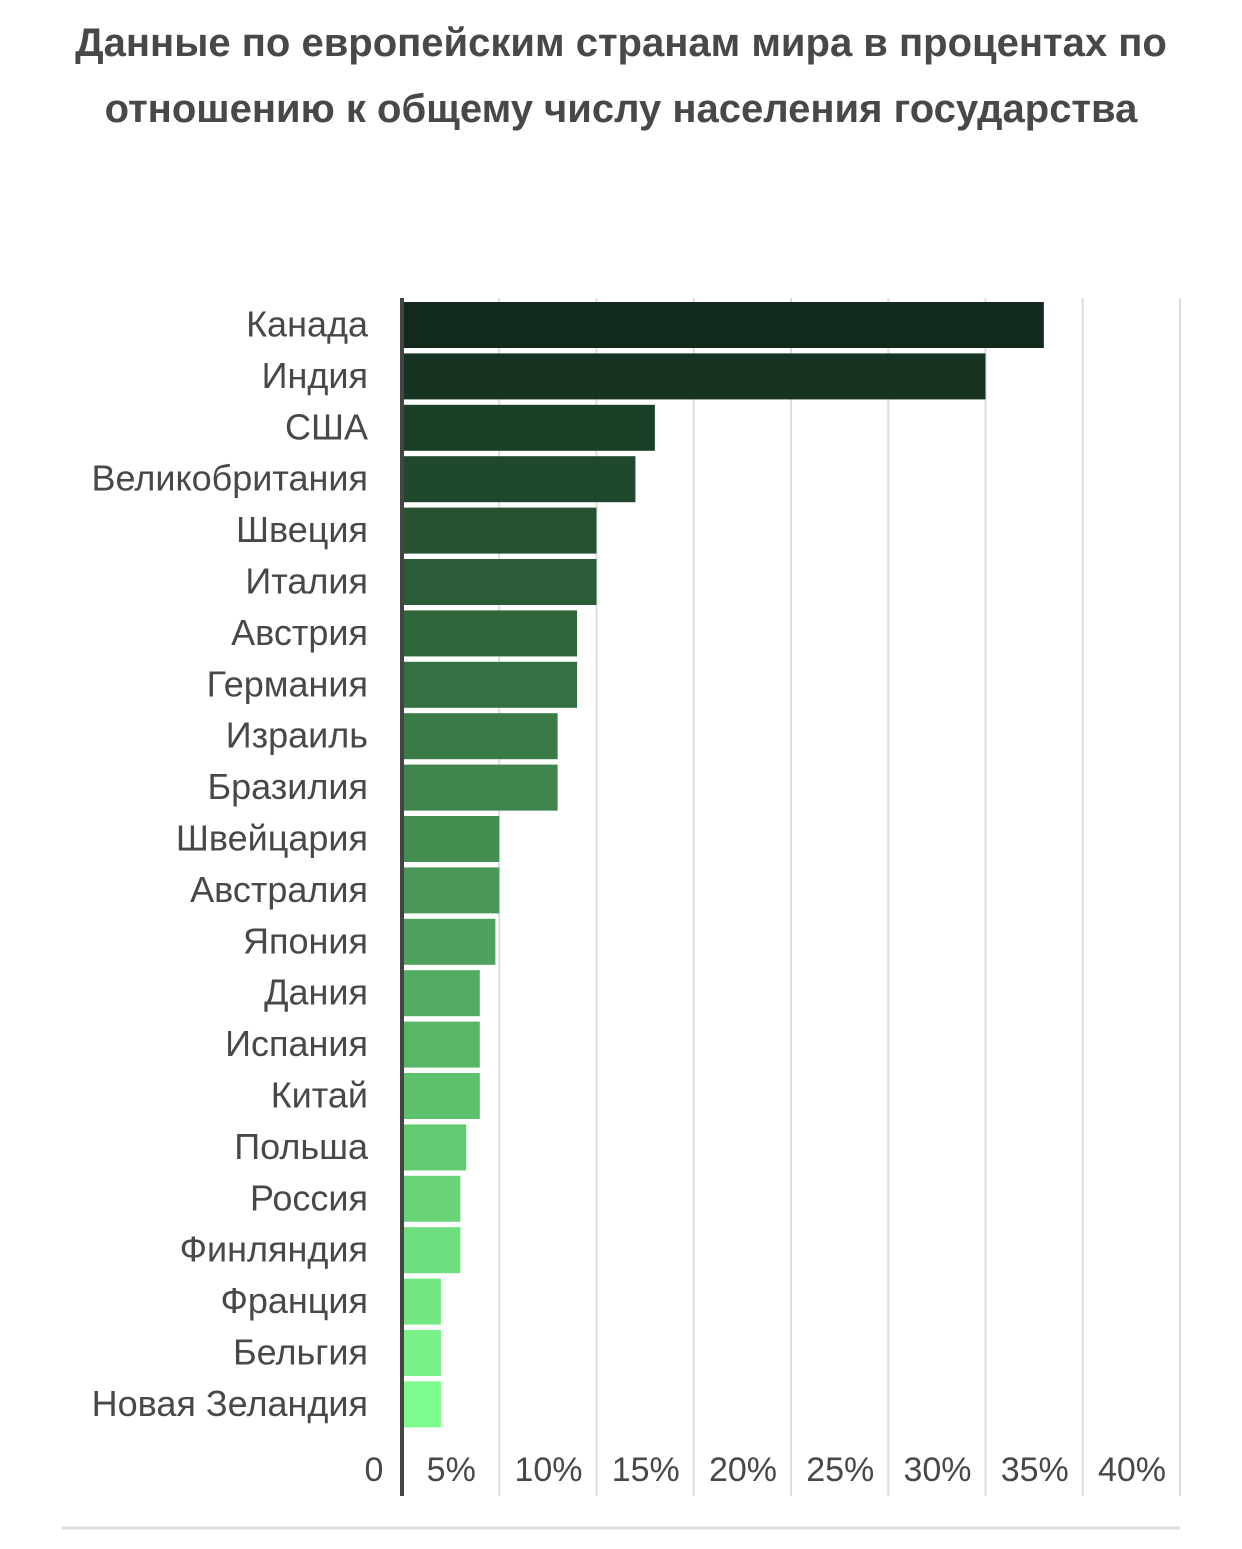  What do you see at coordinates (306, 581) in the screenshot?
I see `y-tick-label: Италия` at bounding box center [306, 581].